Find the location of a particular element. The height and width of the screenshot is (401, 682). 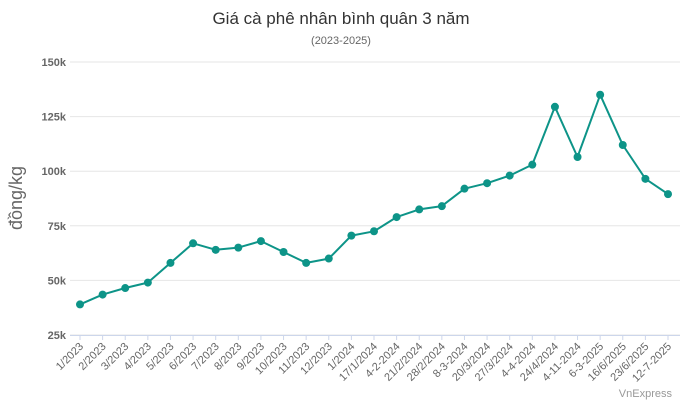

y-tick-label: 125k is located at coordinates (54, 118).